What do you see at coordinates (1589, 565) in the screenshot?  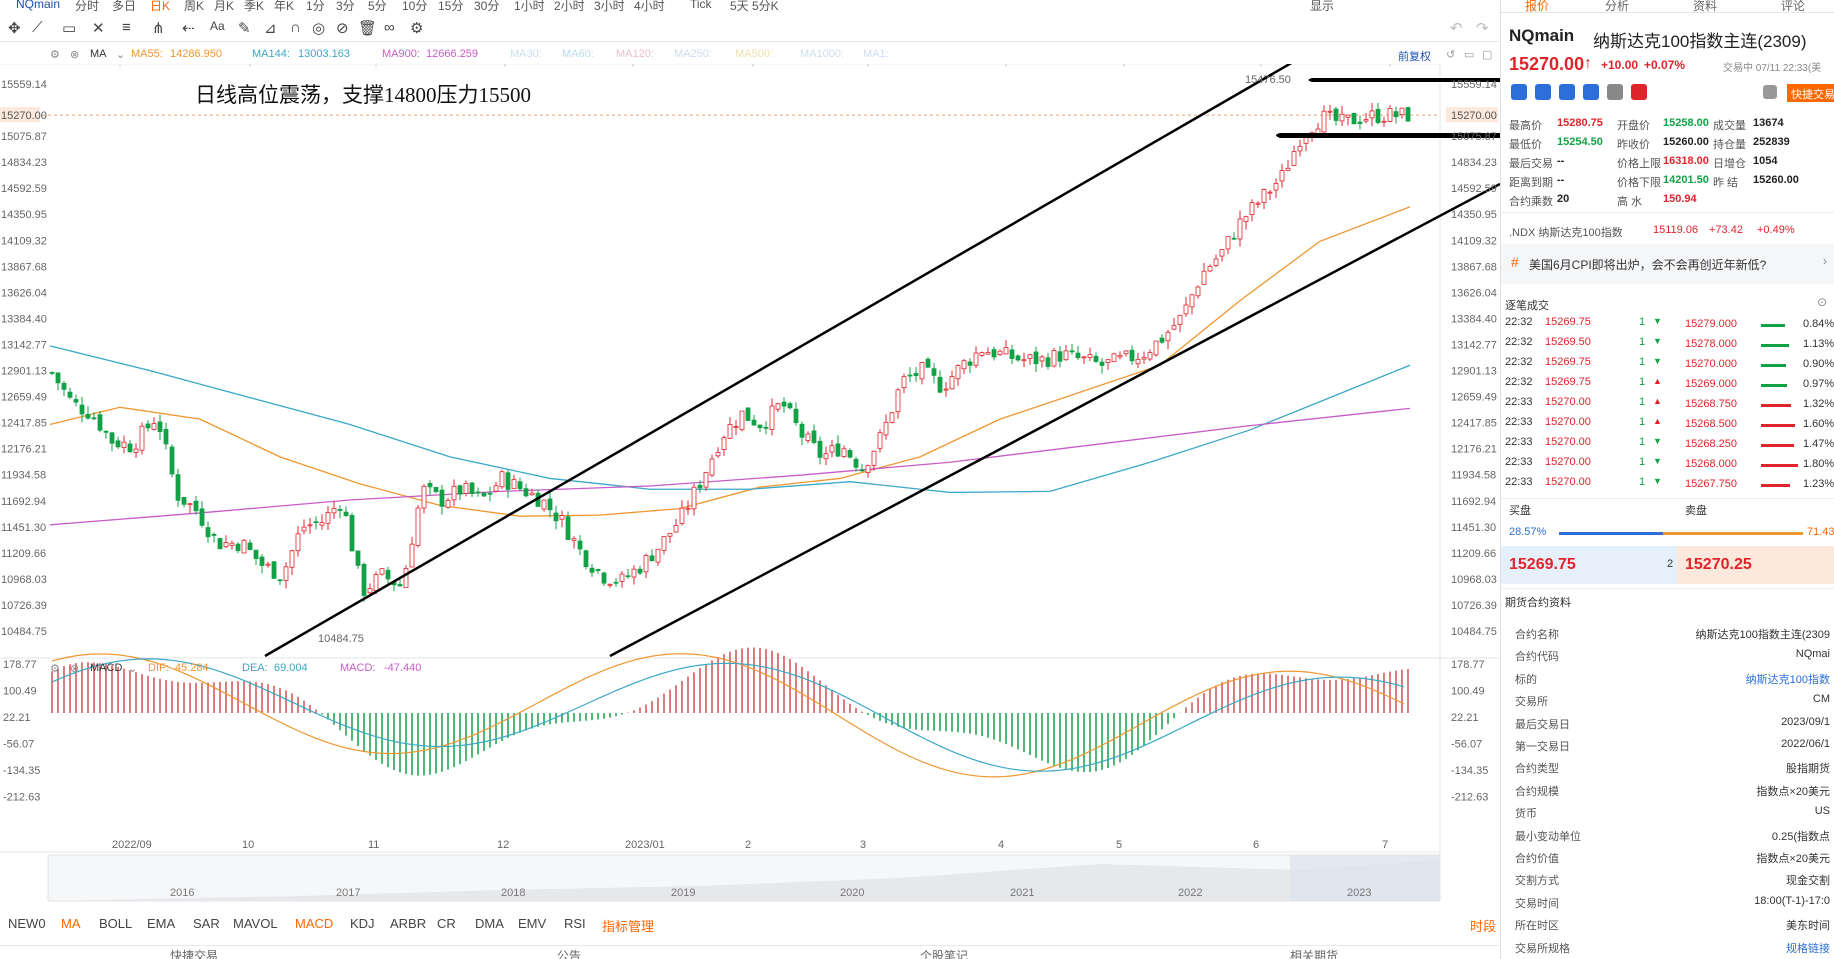 I see `bid-box` at bounding box center [1589, 565].